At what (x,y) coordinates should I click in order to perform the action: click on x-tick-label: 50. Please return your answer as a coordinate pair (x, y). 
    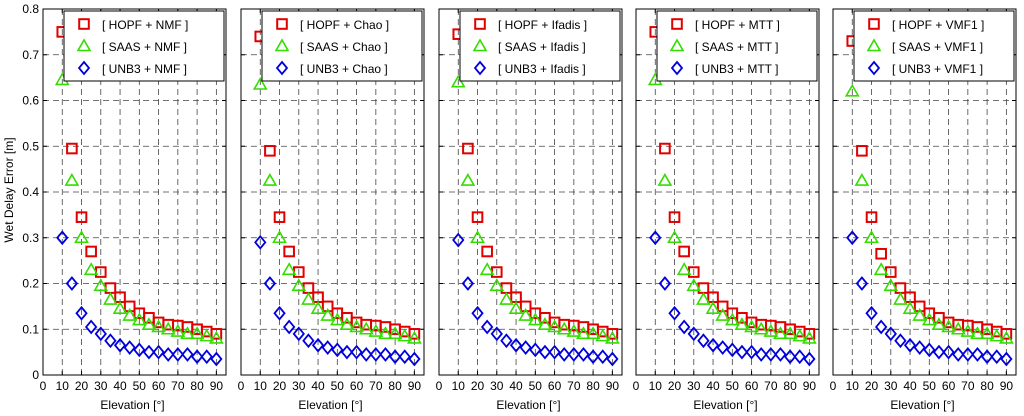
    Looking at the image, I should click on (733, 386).